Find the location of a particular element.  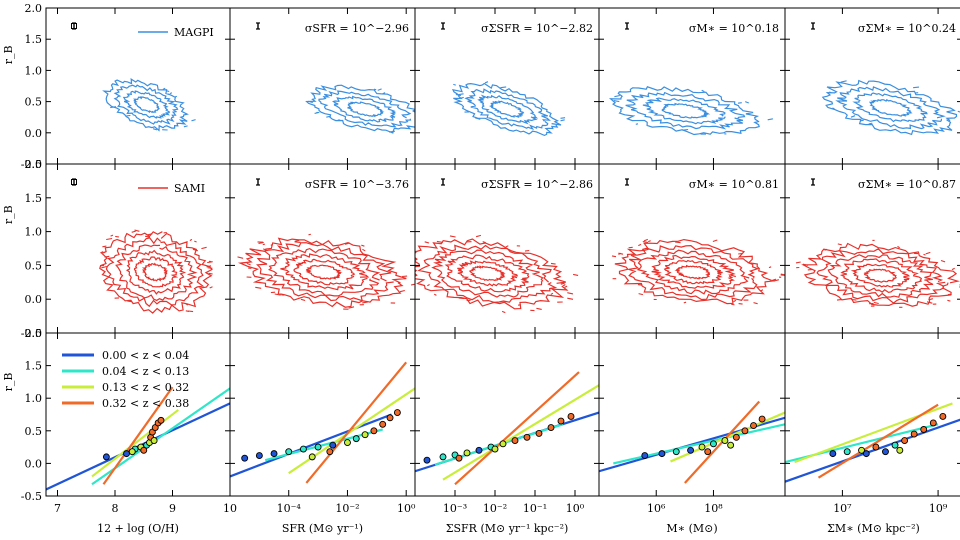

sigma-annotation-magpi-mstar: σM∗ = 10^0.18 is located at coordinates (734, 28).